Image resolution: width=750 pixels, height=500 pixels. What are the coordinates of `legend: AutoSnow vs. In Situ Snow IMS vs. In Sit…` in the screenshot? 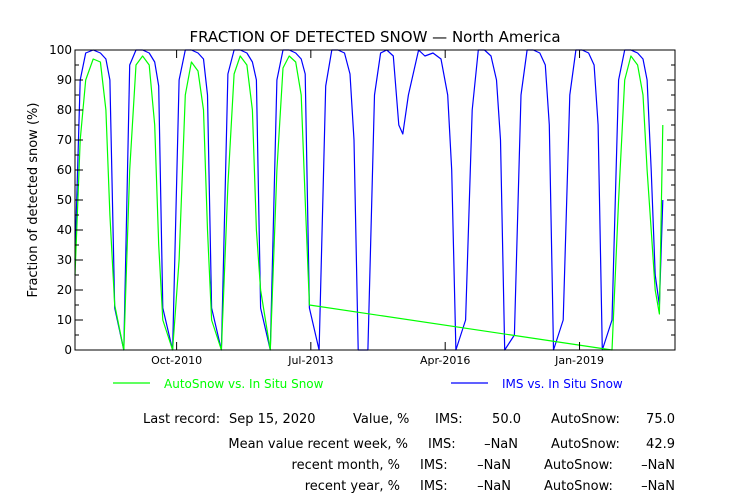 It's located at (368, 384).